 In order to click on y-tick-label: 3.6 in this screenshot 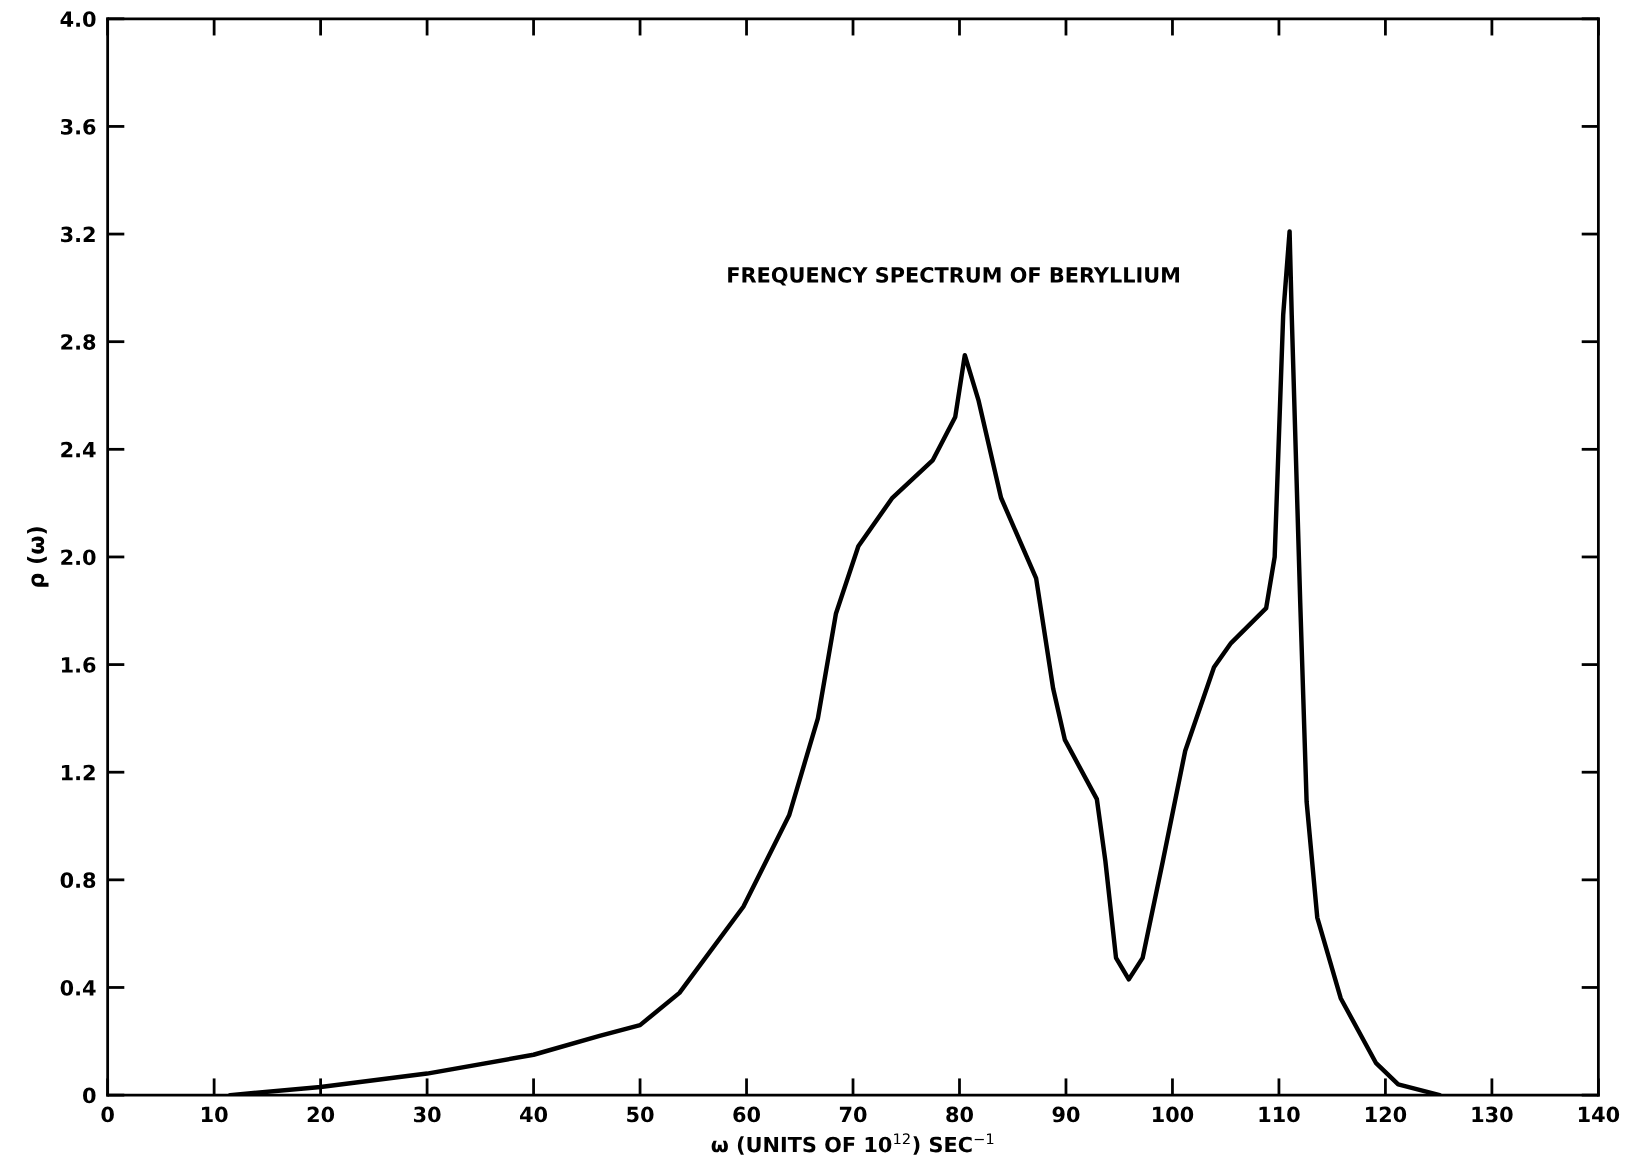, I will do `click(78, 126)`.